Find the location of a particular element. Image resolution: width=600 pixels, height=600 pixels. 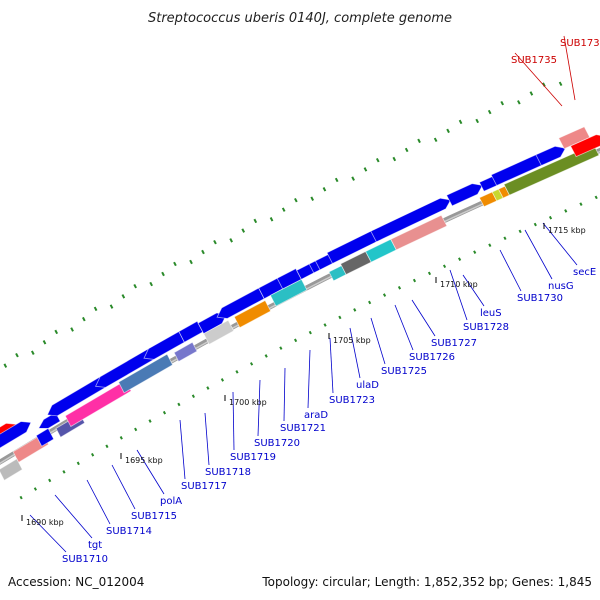

tick-label: 1690 kbp is located at coordinates (45, 522).